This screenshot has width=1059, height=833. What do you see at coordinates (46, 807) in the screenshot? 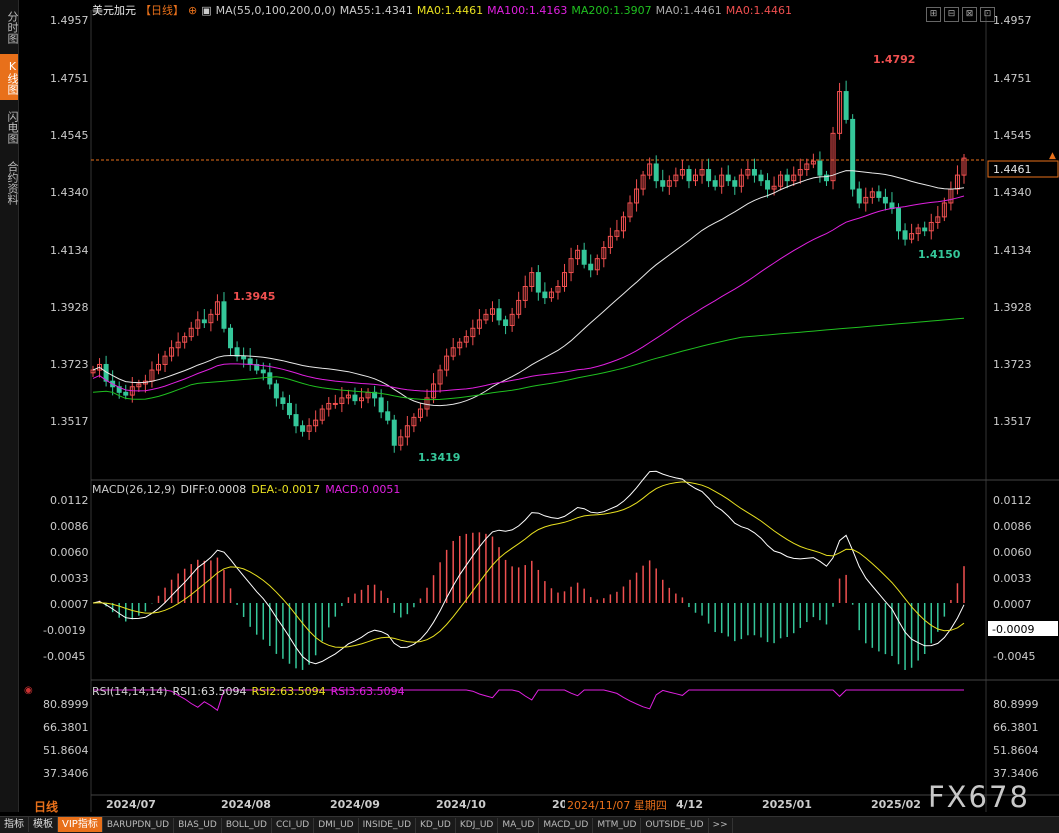
I see `period-label: 日线` at bounding box center [46, 807].